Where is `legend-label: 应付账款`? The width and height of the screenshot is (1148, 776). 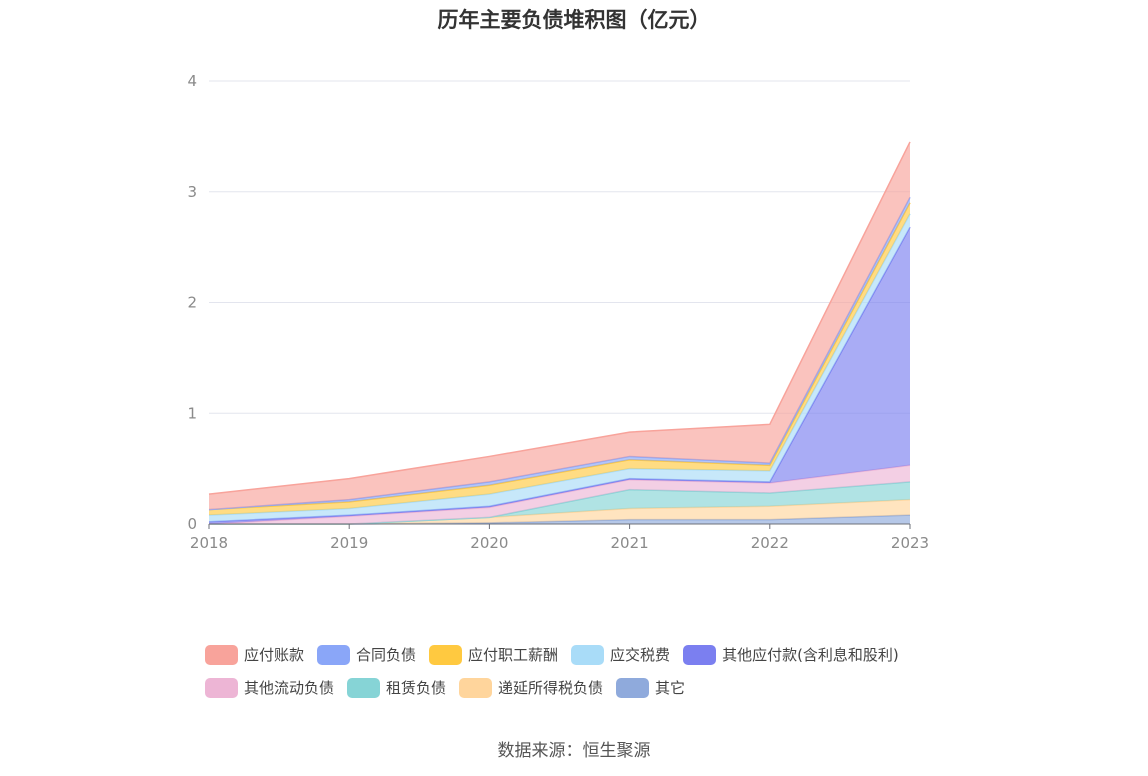 legend-label: 应付账款 is located at coordinates (274, 655).